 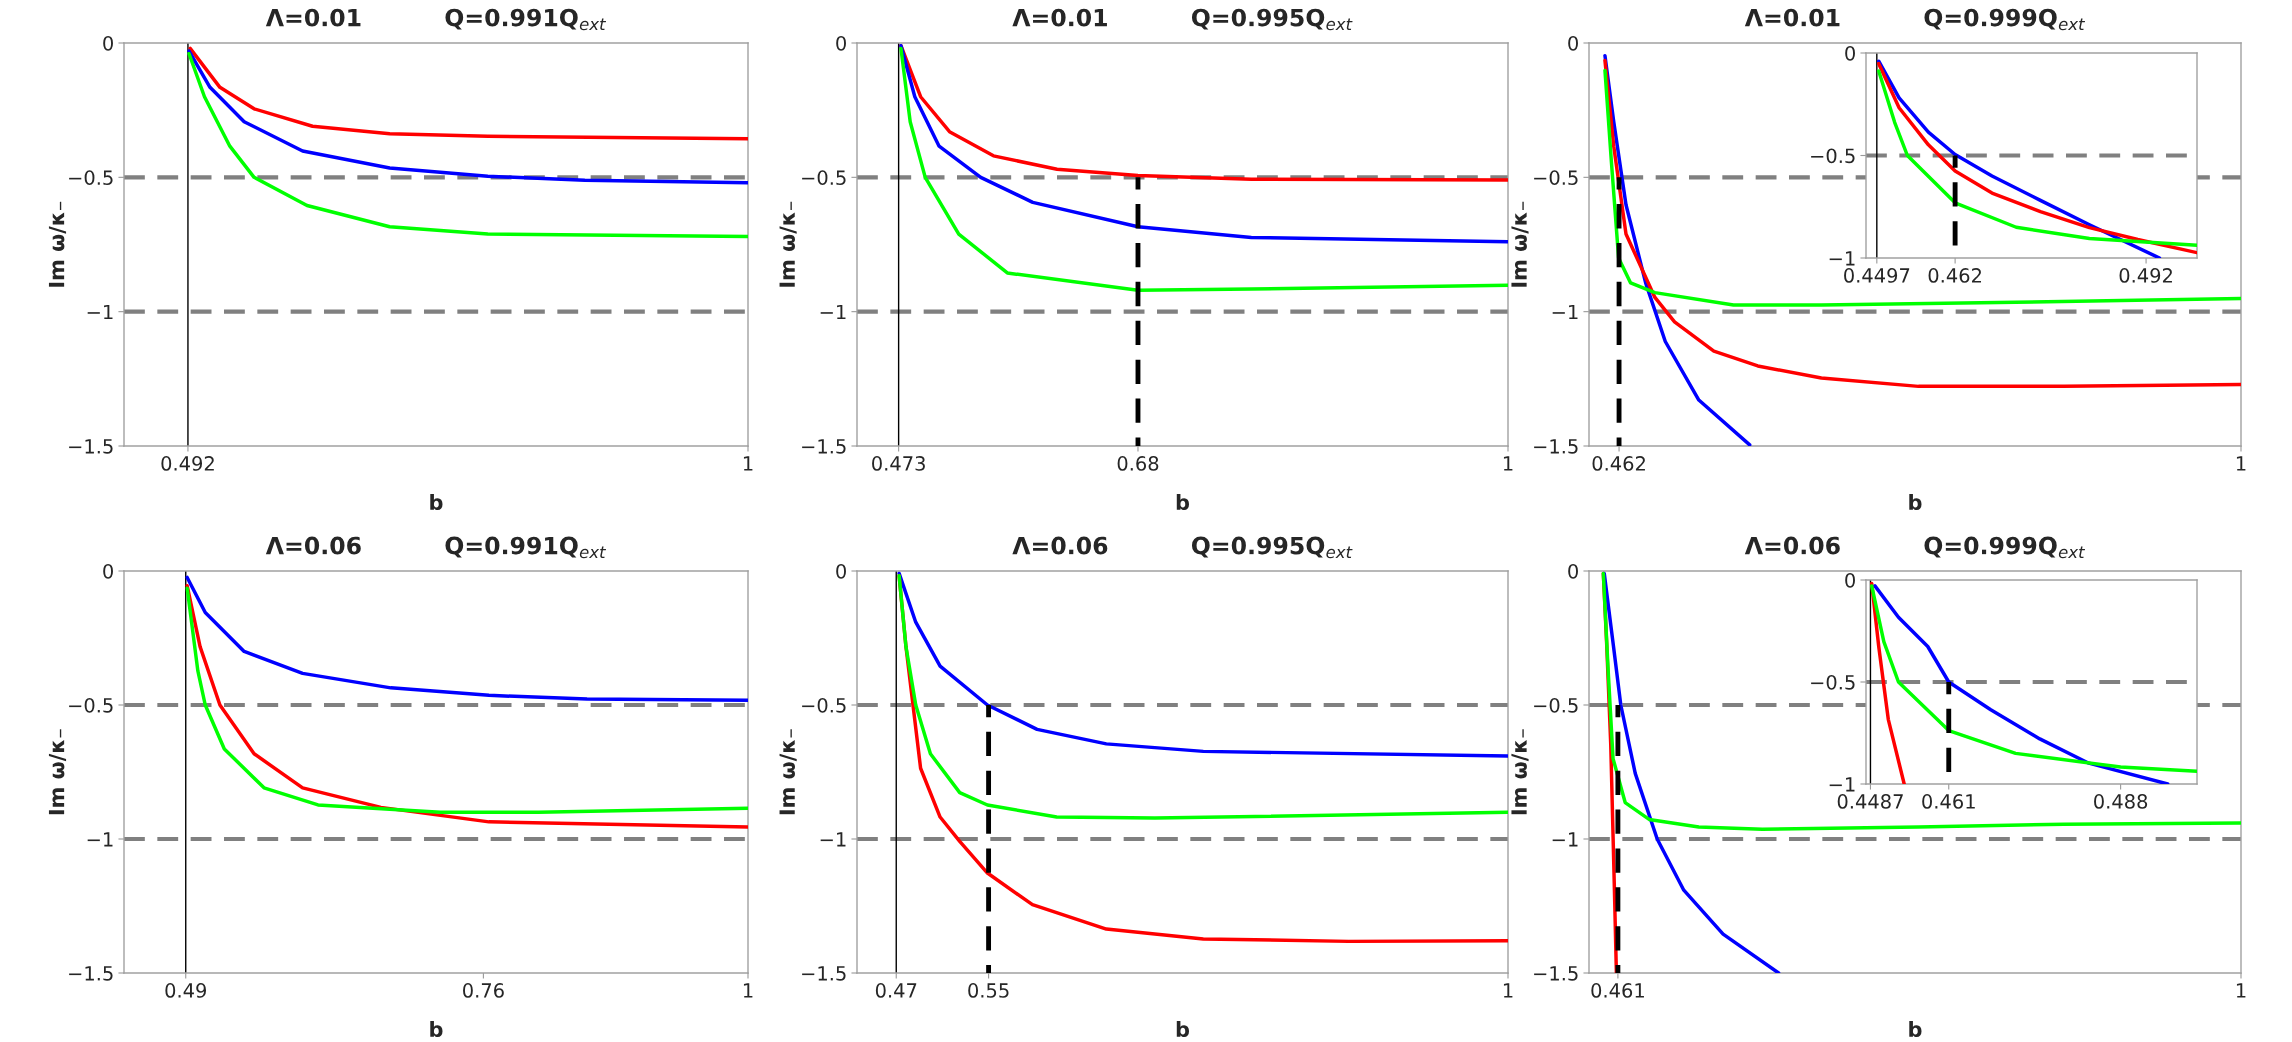 What do you see at coordinates (1877, 275) in the screenshot?
I see `x-tick-label: 0.4497` at bounding box center [1877, 275].